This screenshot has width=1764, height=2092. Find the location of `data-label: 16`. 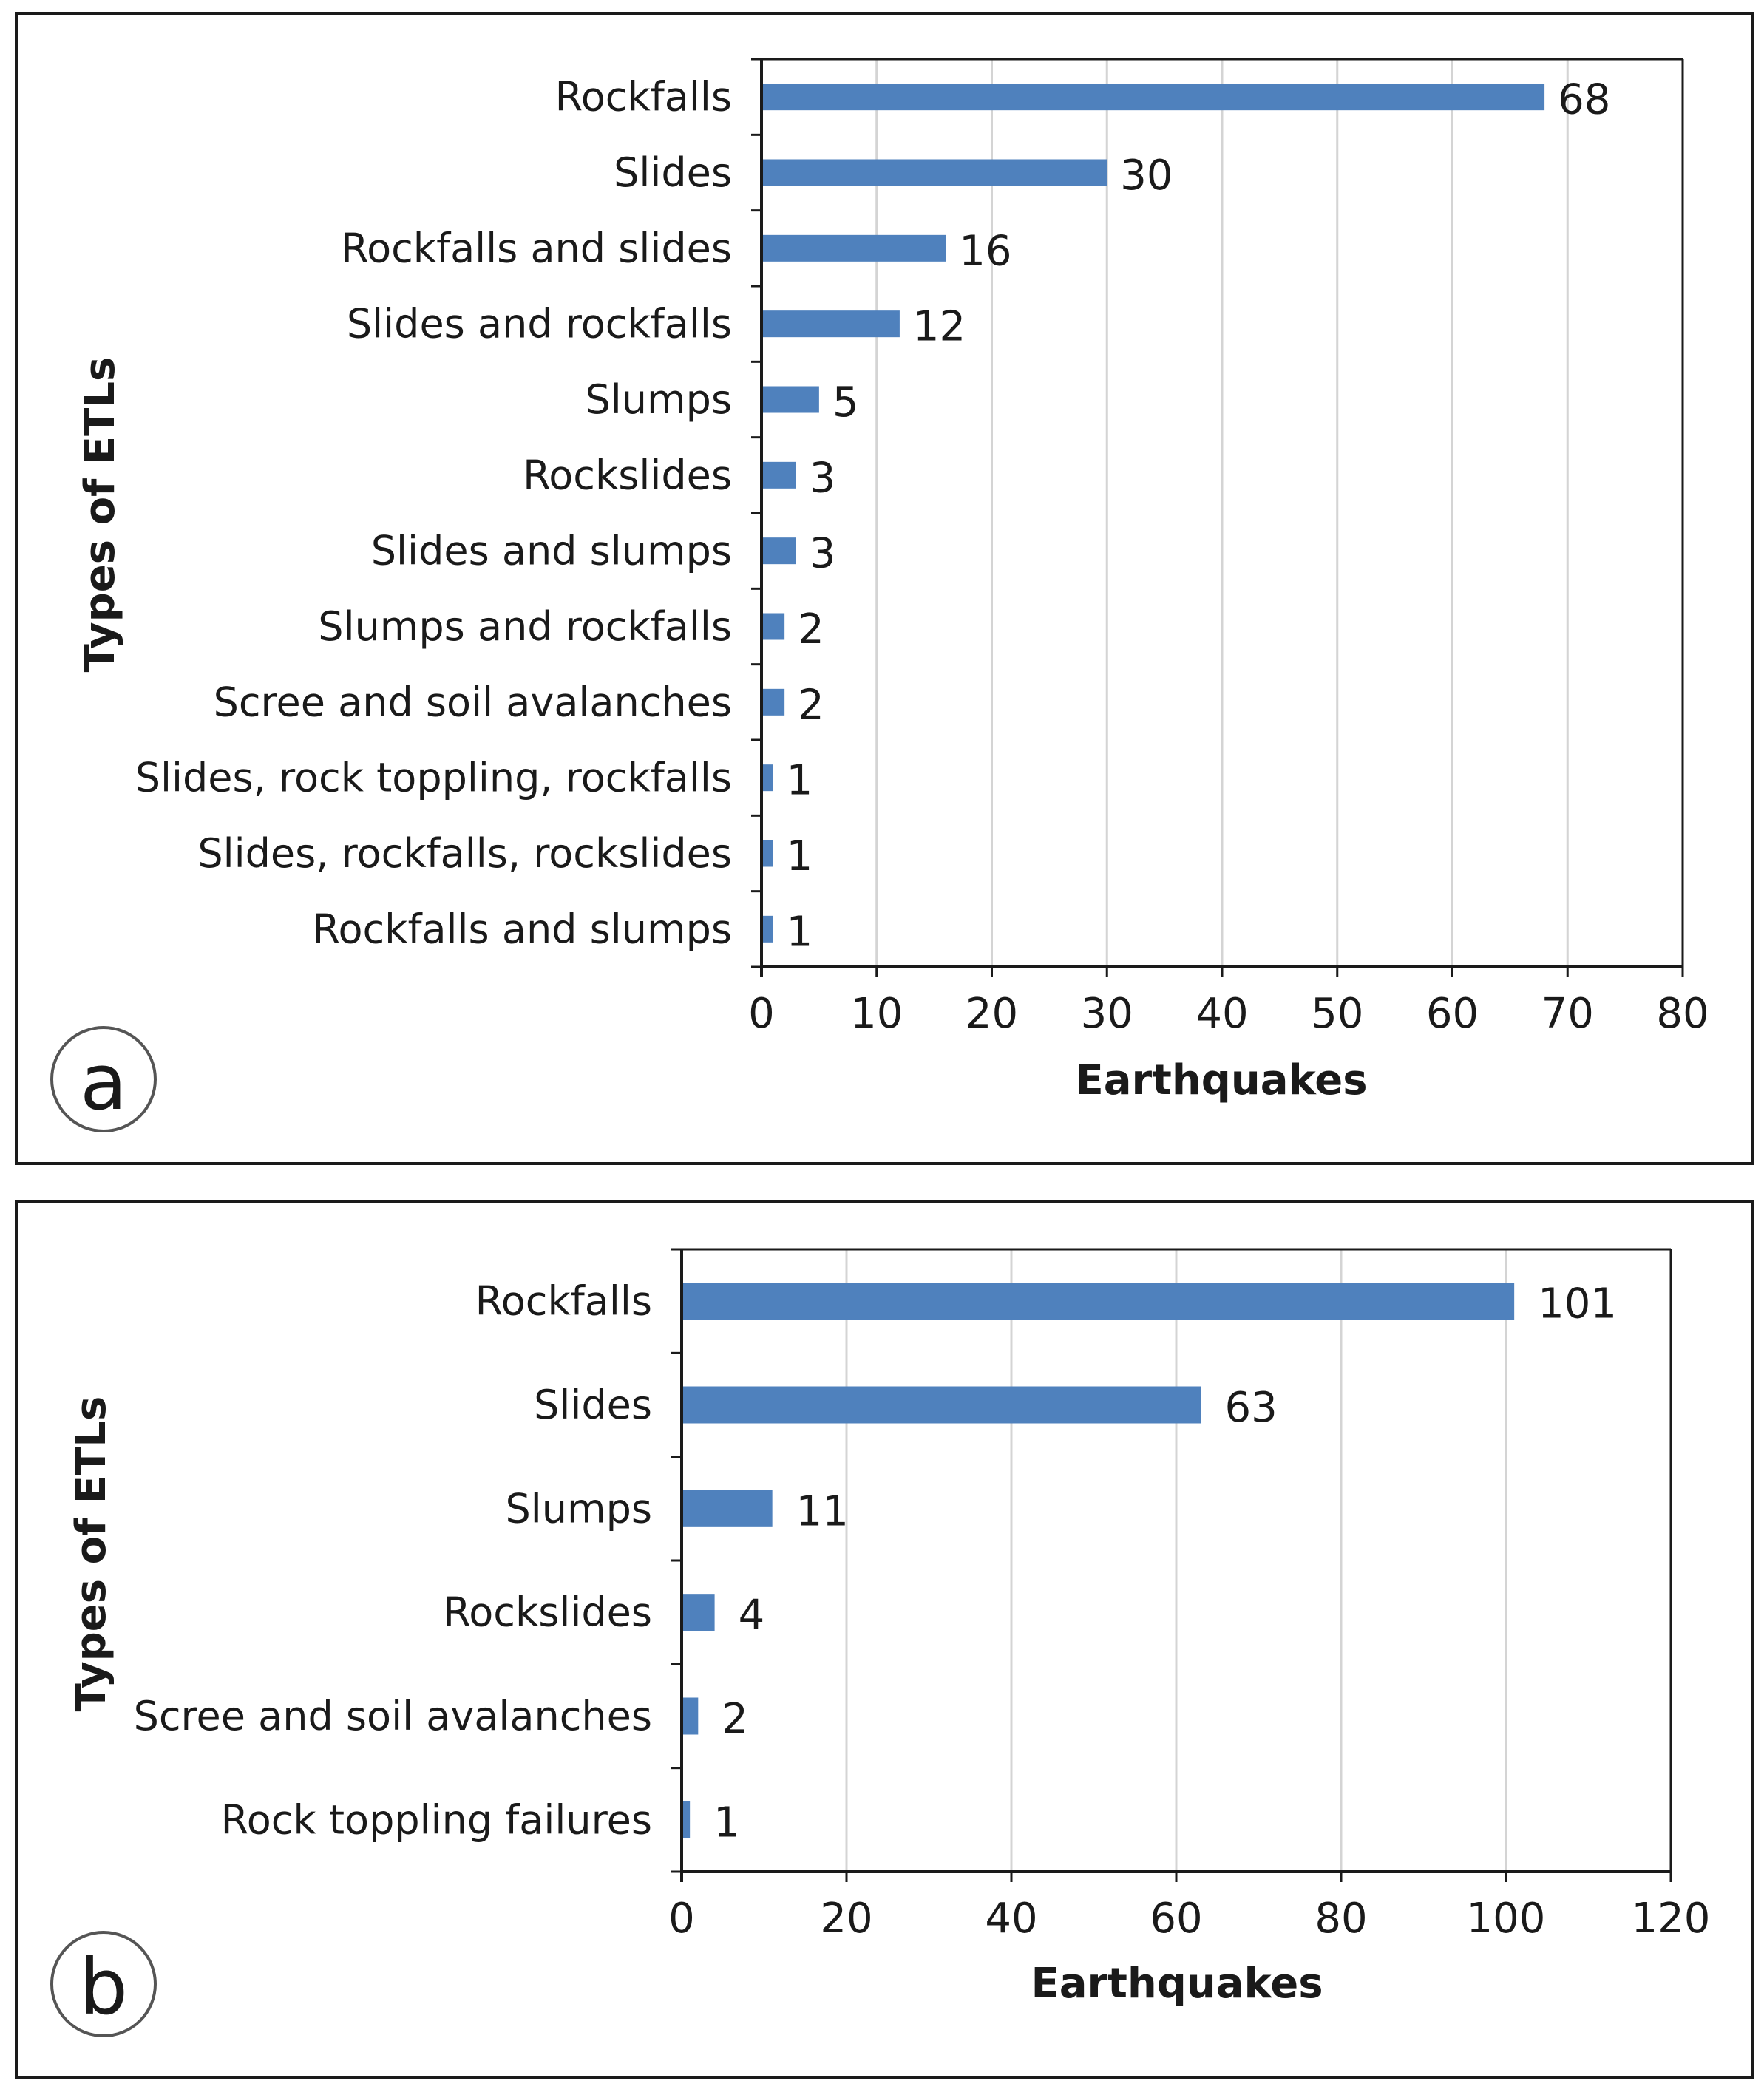

data-label: 16 is located at coordinates (985, 251).